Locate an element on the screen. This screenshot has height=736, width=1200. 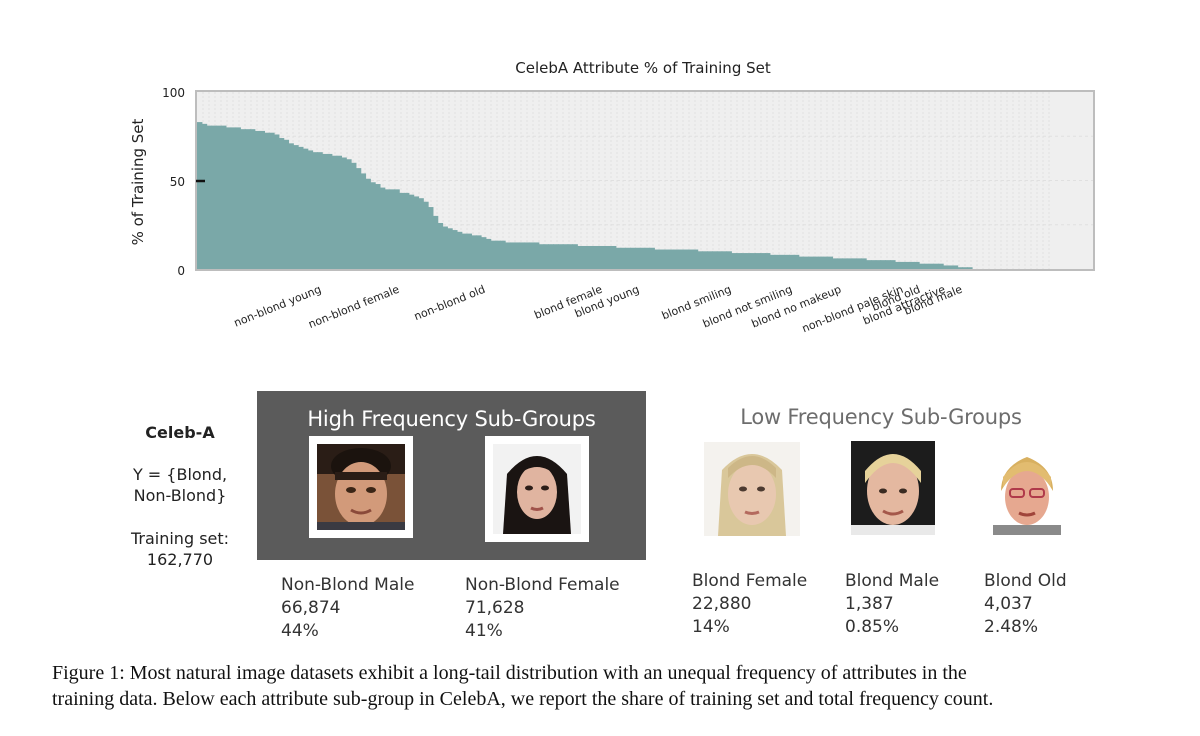
y-axis-label: % of Training Set is located at coordinates (138, 181).